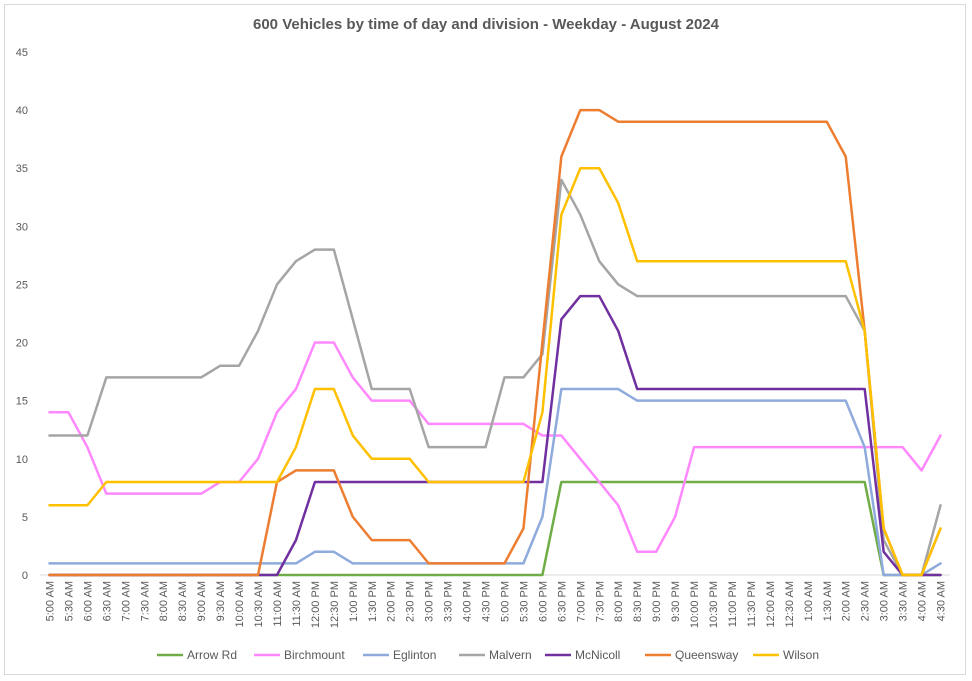  What do you see at coordinates (619, 601) in the screenshot?
I see `x-tick-label: 8:00 PM` at bounding box center [619, 601].